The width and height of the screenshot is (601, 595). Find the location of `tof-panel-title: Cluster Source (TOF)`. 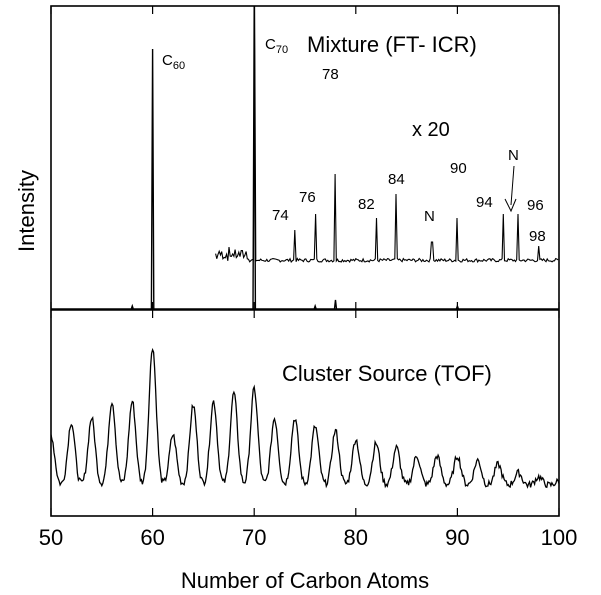

tof-panel-title: Cluster Source (TOF) is located at coordinates (387, 373).